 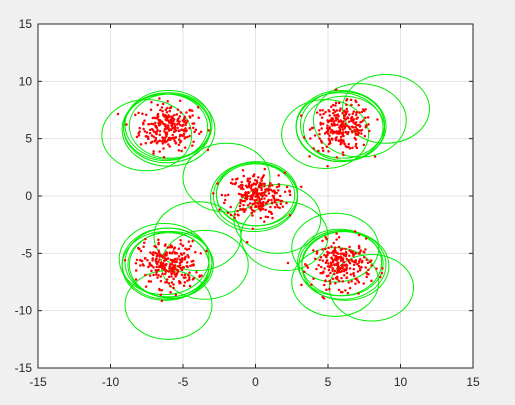 I want to click on y-tick-label: 5, so click(x=28, y=139).